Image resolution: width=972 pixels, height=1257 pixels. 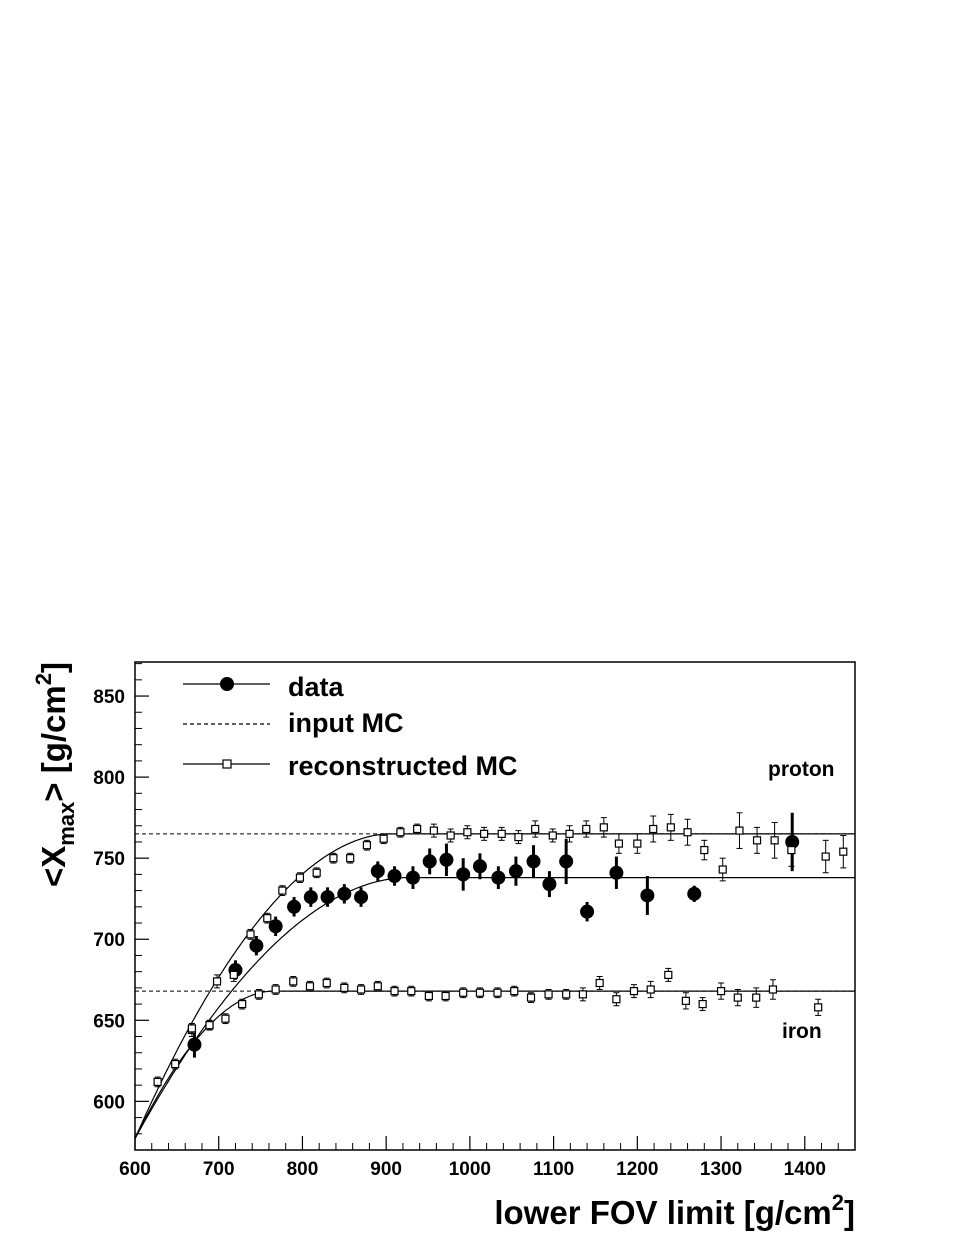 What do you see at coordinates (109, 940) in the screenshot?
I see `y-tick-label: 700` at bounding box center [109, 940].